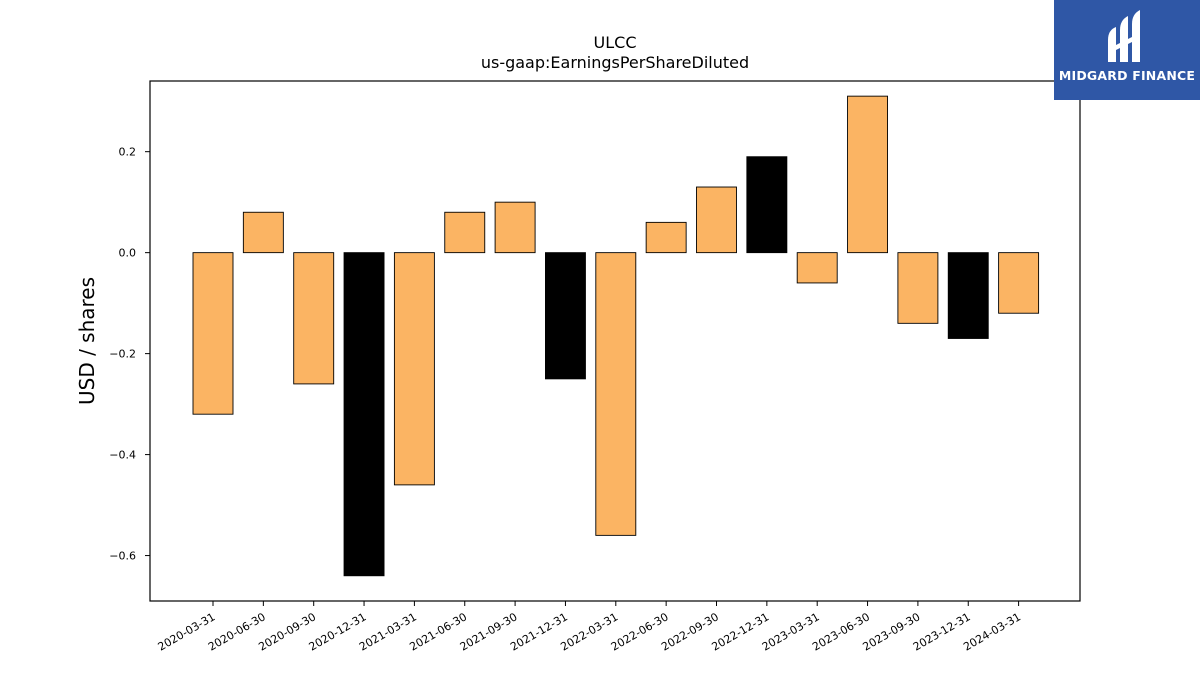 The width and height of the screenshot is (1200, 675). Describe the element at coordinates (1124, 36) in the screenshot. I see `mf-monogram-icon` at that location.